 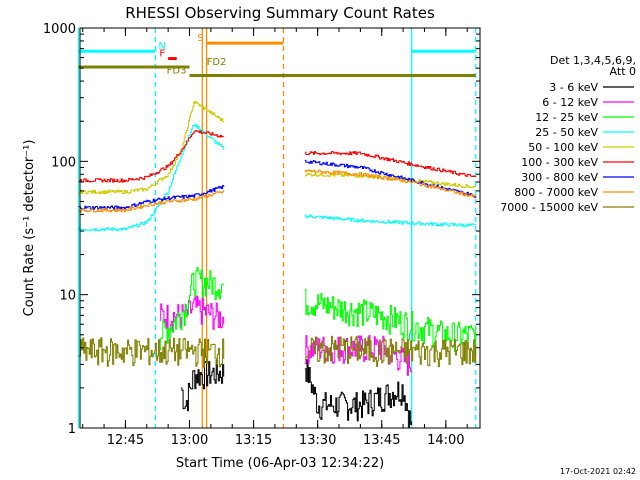 What do you see at coordinates (59, 29) in the screenshot?
I see `y-tick-label: 1000` at bounding box center [59, 29].